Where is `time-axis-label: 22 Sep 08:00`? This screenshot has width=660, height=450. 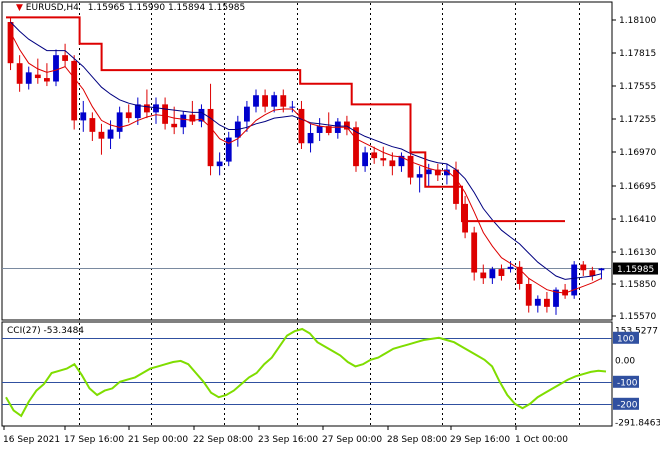
time-axis-label: 22 Sep 08:00 is located at coordinates (223, 440).